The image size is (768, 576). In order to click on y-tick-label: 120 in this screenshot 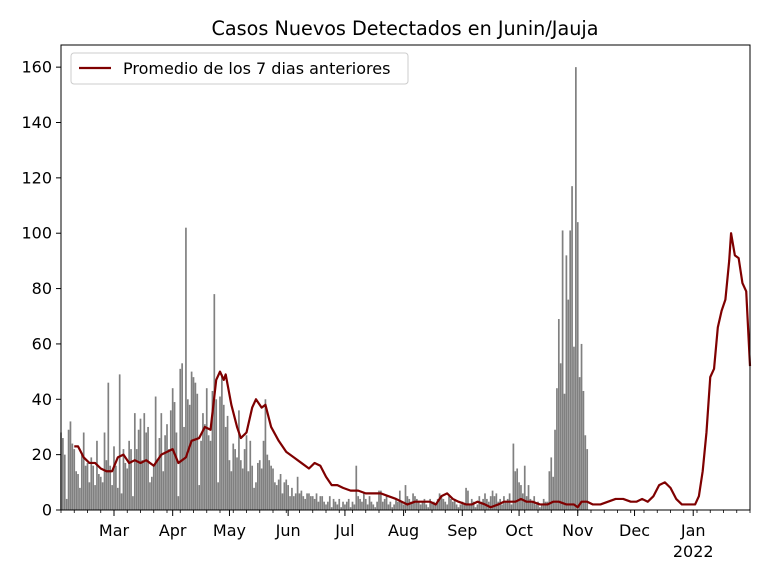, I will do `click(36, 177)`.